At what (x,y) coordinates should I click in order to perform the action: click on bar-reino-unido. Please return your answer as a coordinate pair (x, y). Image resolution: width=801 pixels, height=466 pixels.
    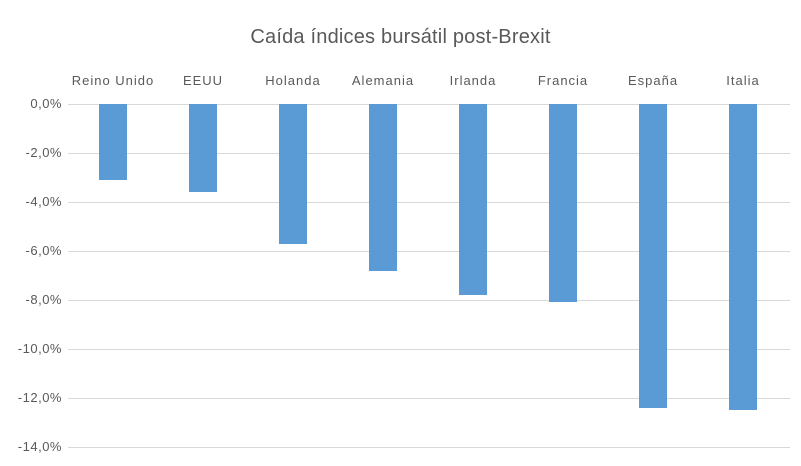
    Looking at the image, I should click on (113, 142).